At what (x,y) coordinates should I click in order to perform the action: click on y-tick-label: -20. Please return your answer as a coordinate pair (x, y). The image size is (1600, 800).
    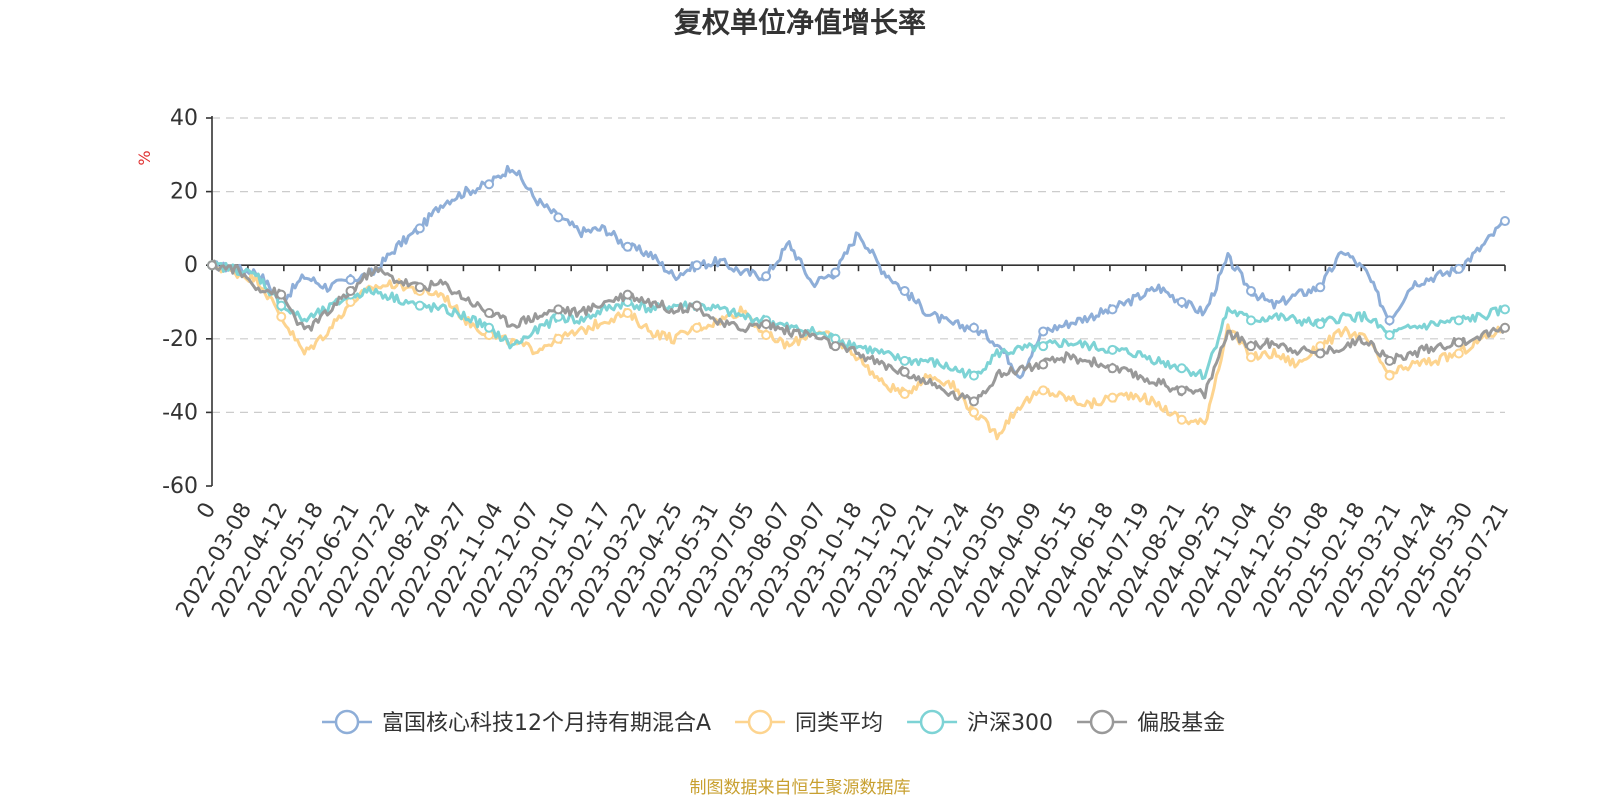
    Looking at the image, I should click on (180, 339).